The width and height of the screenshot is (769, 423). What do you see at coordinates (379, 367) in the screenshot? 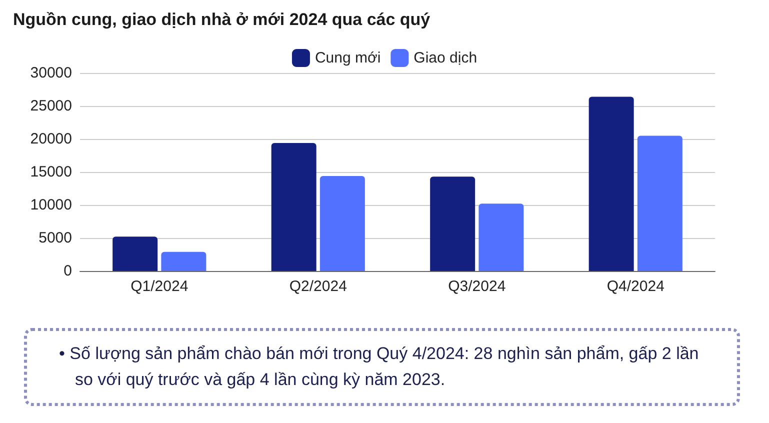
I see `text: • Số lượng sản phẩm chào bán mới trong Quý 4/2024: 28 nghìn sản phẩm, gấp 2 lần so với quý trước và gấp 4 lần cùng kỳ năm 2023.` at bounding box center [379, 367].